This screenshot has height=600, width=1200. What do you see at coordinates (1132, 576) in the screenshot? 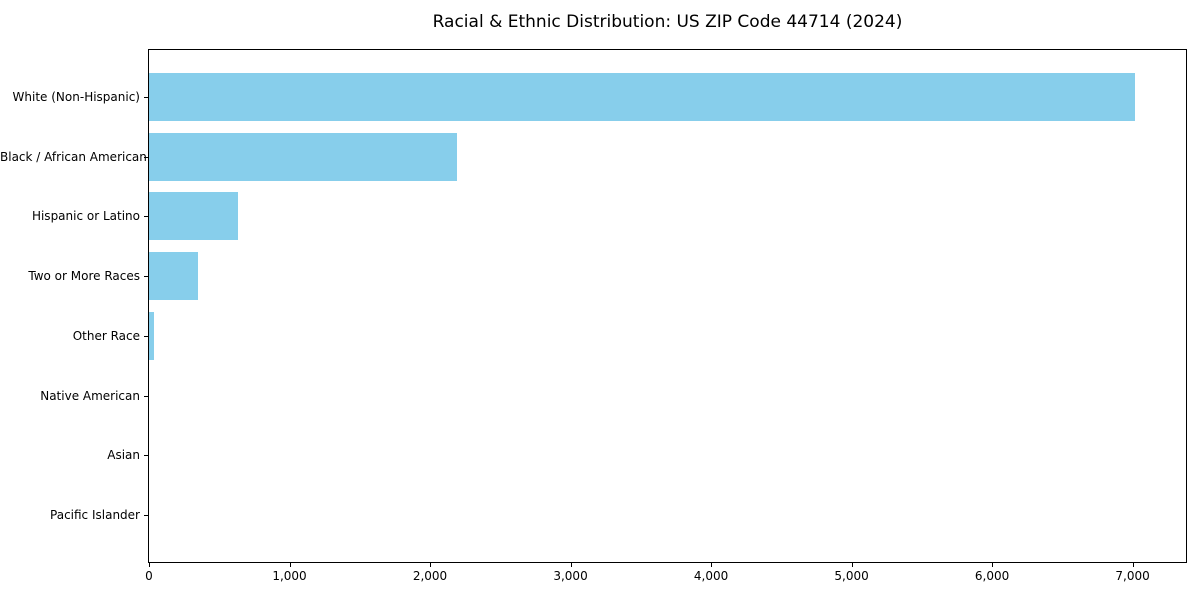
I see `x-tick-label: 7,000` at bounding box center [1132, 576].